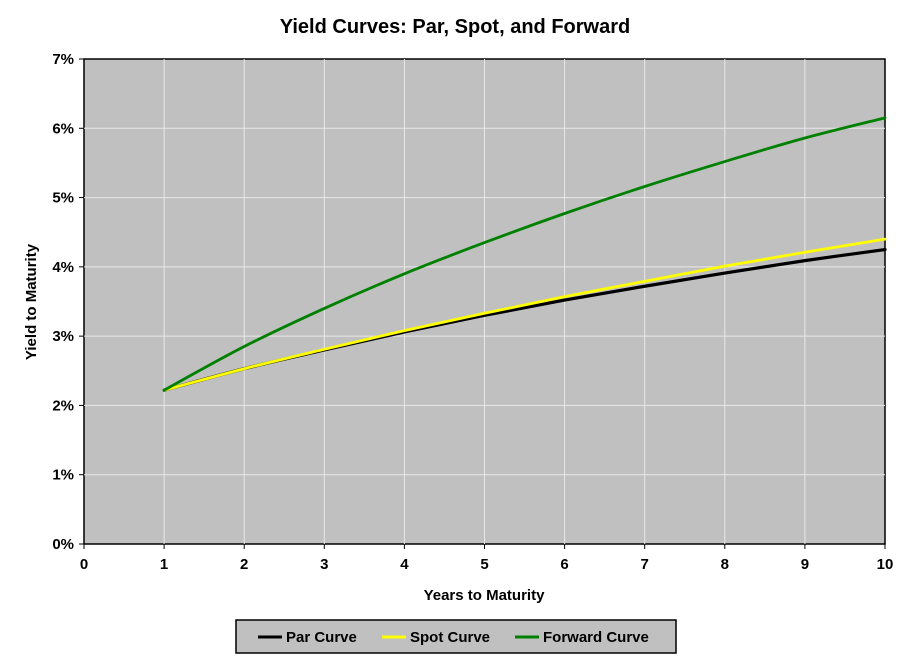 The image size is (910, 661). What do you see at coordinates (164, 564) in the screenshot?
I see `x-tick-label: 1` at bounding box center [164, 564].